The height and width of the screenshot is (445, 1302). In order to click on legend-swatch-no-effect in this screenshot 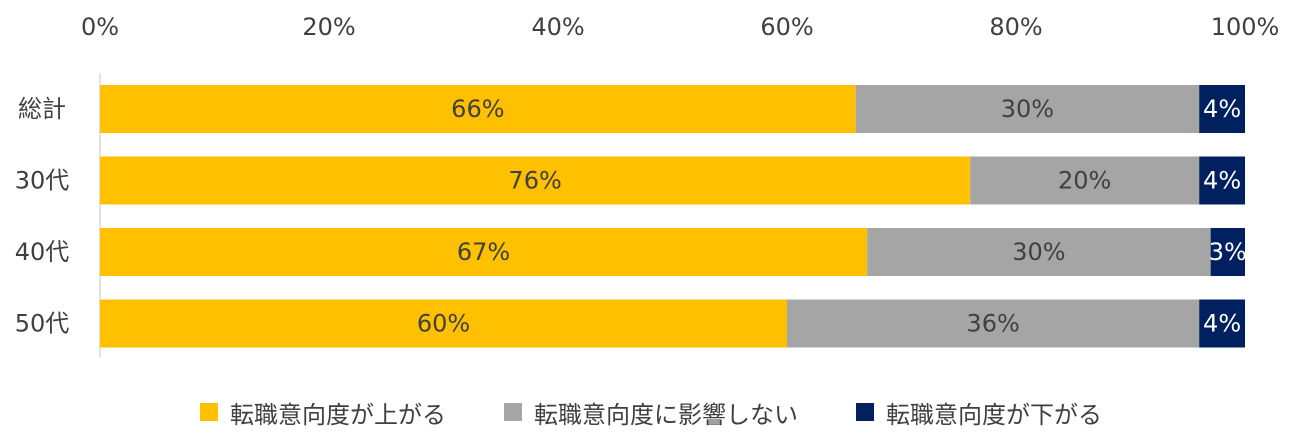, I will do `click(513, 412)`.